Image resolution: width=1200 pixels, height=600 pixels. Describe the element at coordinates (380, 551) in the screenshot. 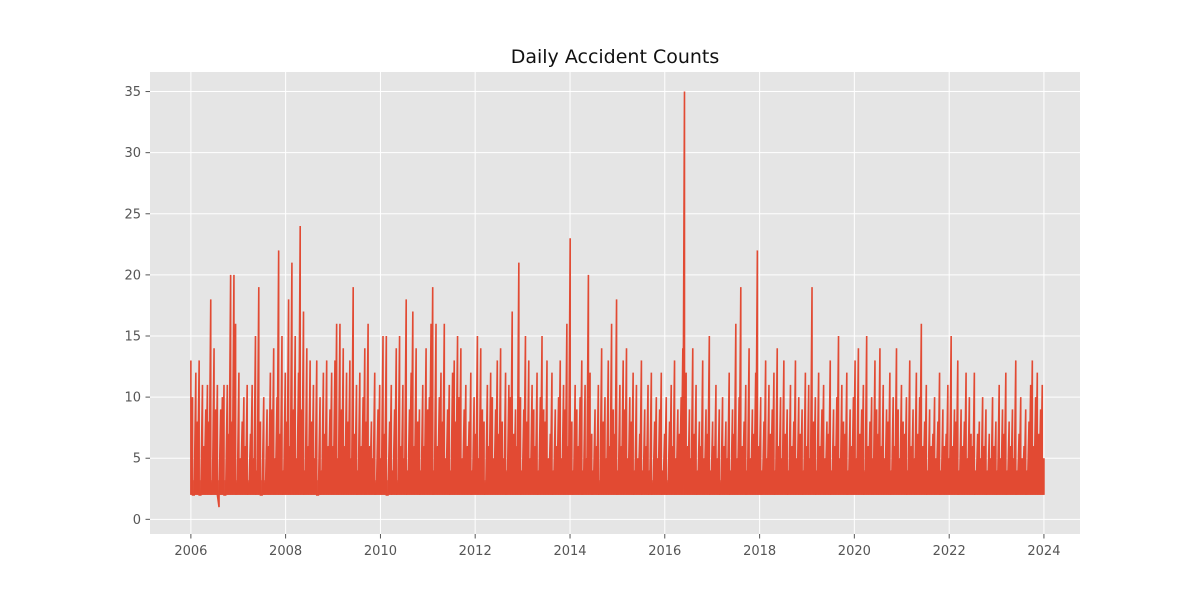

I see `x-tick-label: 2010` at that location.